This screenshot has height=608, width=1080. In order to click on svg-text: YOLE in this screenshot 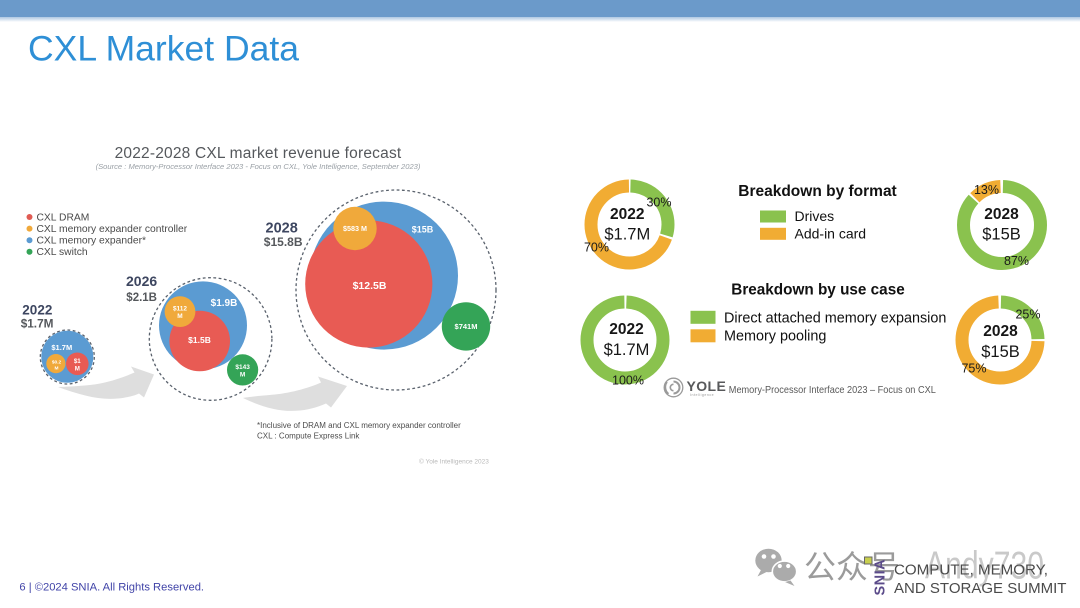, I will do `click(707, 386)`.